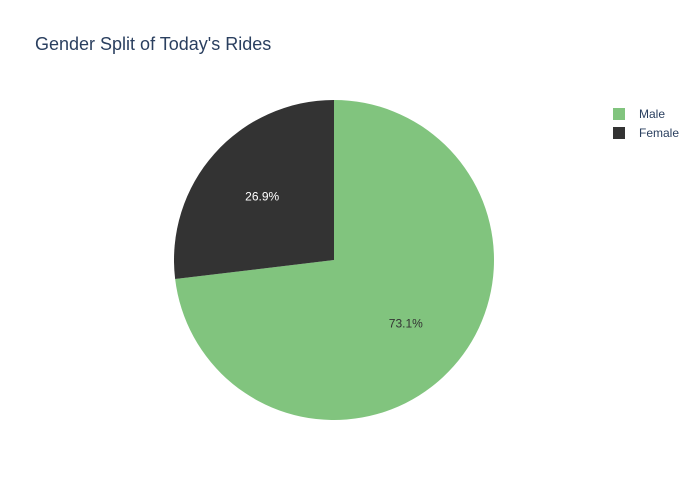  Describe the element at coordinates (652, 114) in the screenshot. I see `legend-label-male: Male` at that location.